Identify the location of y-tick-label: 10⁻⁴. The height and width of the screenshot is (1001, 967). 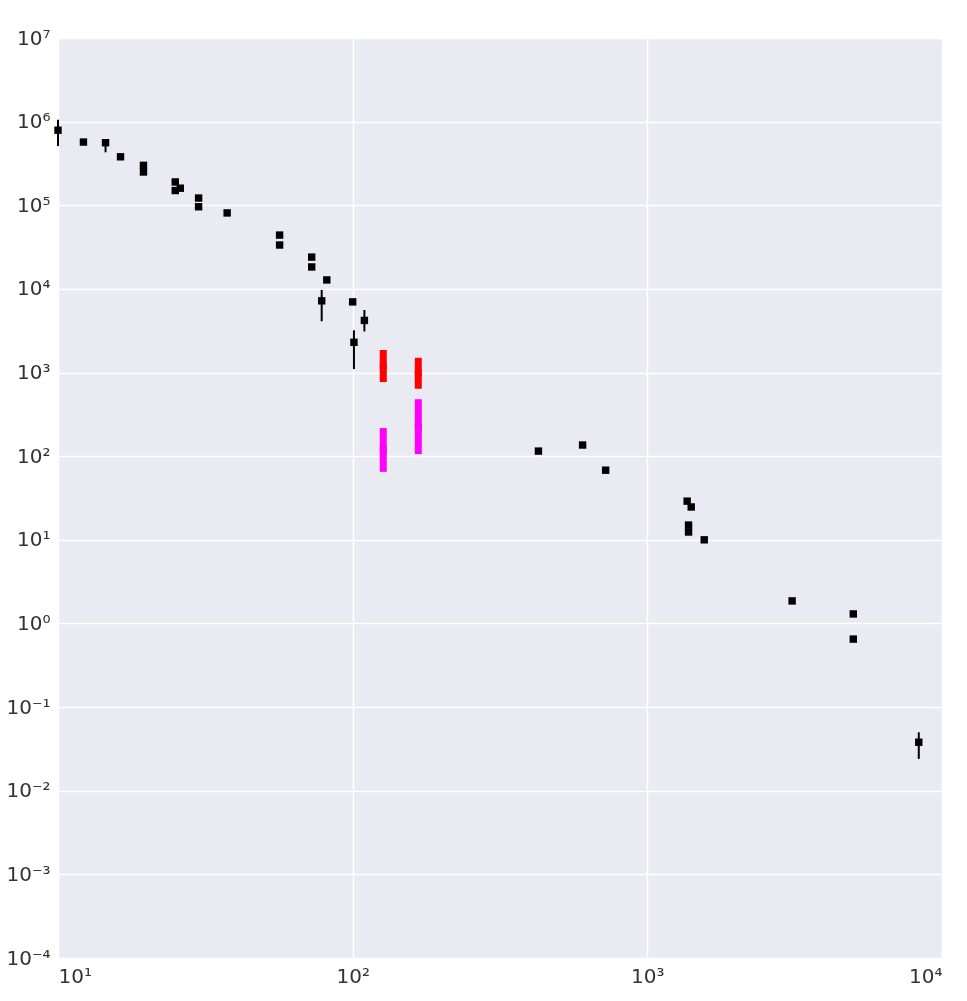
(28, 957).